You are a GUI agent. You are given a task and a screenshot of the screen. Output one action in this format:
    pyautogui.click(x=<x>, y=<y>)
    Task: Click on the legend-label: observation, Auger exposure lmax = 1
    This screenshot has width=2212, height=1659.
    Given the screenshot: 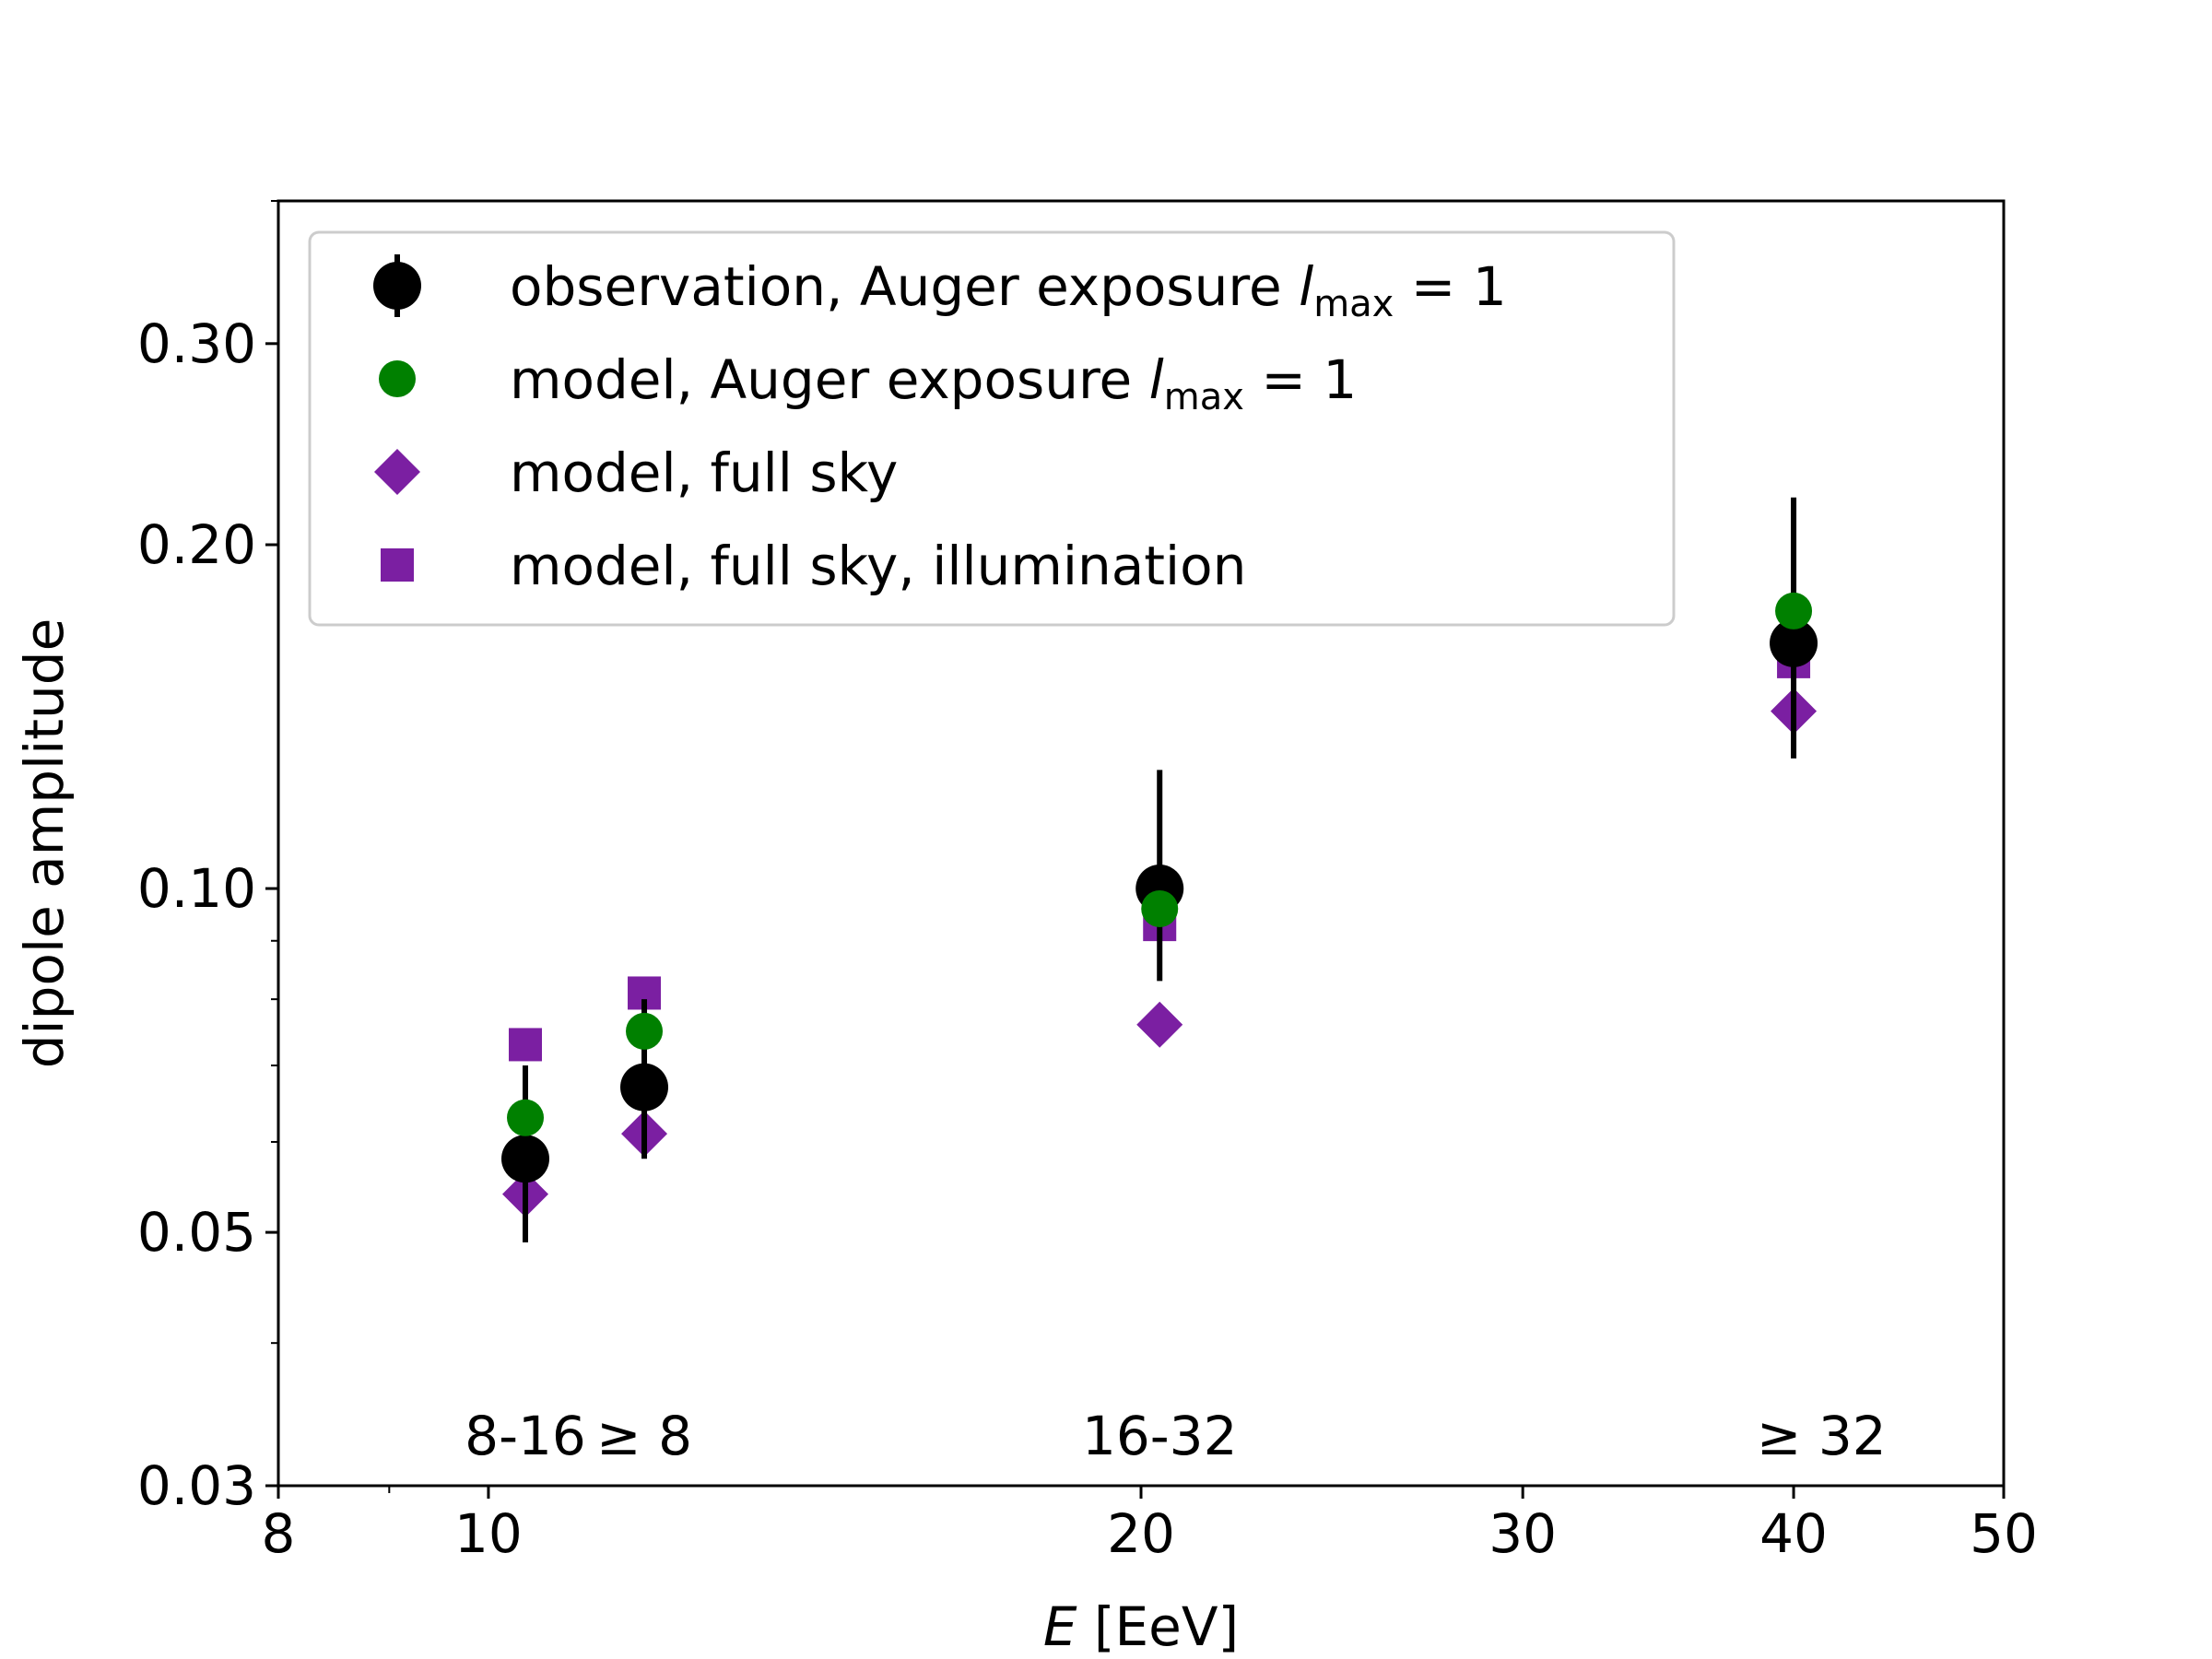 What is the action you would take?
    pyautogui.click(x=1008, y=290)
    